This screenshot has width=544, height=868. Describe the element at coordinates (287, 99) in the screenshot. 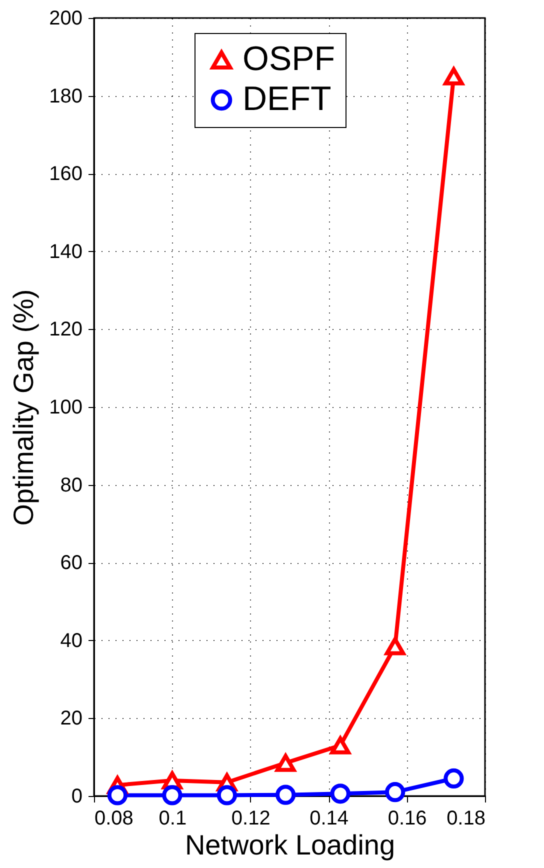

I see `legend-label: DEFT` at that location.